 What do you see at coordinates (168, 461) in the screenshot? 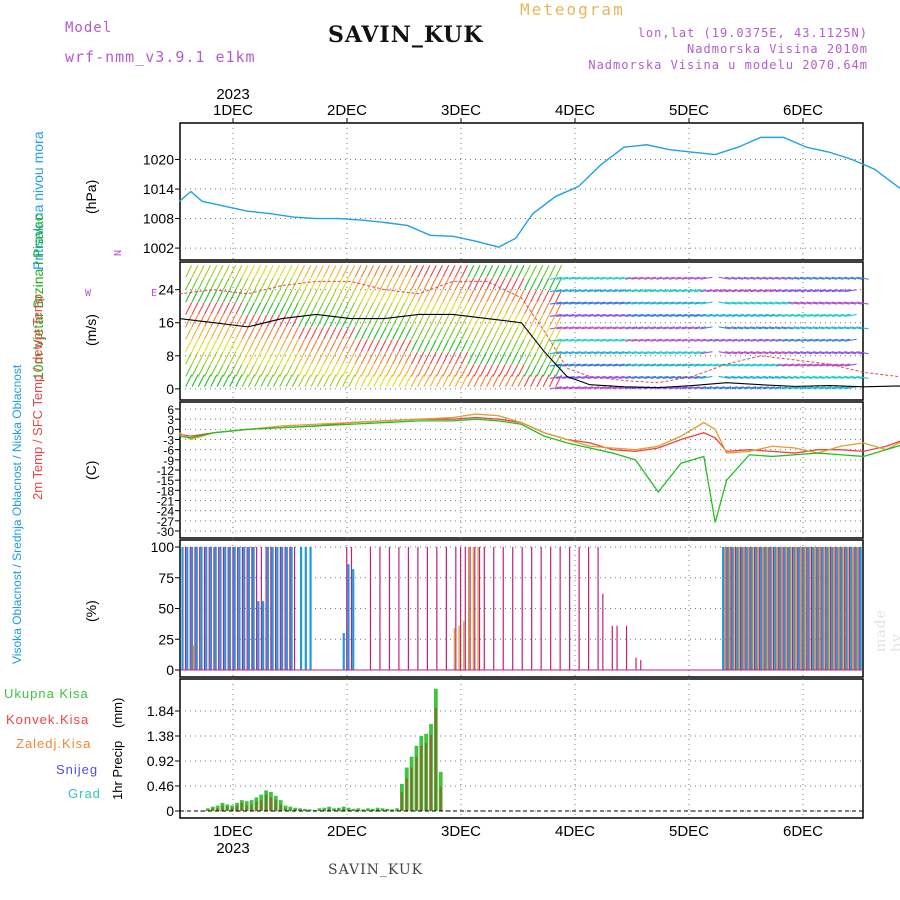
I see `y-tick-label: -9` at bounding box center [168, 461].